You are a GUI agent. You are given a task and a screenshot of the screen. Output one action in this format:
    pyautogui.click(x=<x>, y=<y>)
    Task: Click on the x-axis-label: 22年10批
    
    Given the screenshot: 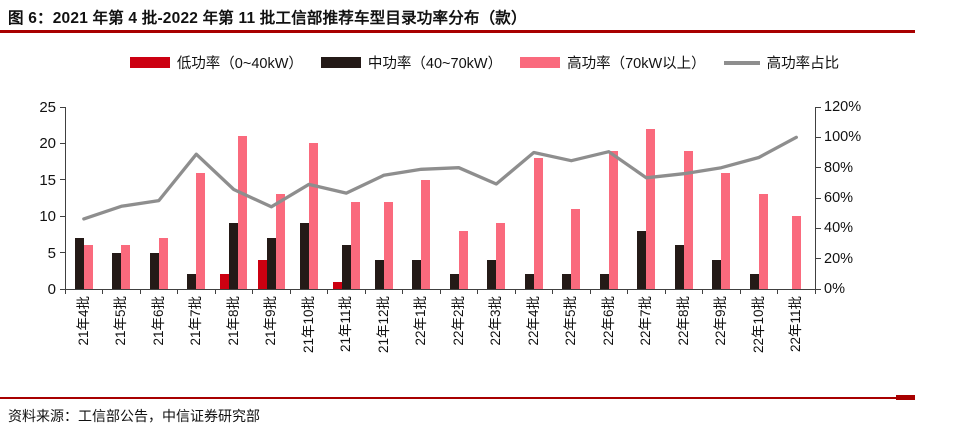 What is the action you would take?
    pyautogui.click(x=758, y=325)
    